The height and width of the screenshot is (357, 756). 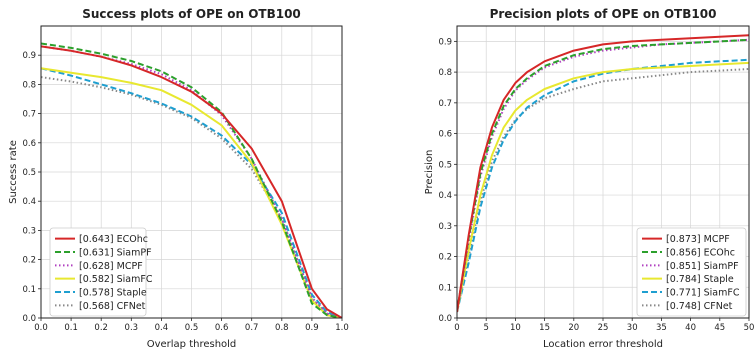 What do you see at coordinates (485, 328) in the screenshot?
I see `x-tick-label: 5` at bounding box center [485, 328].